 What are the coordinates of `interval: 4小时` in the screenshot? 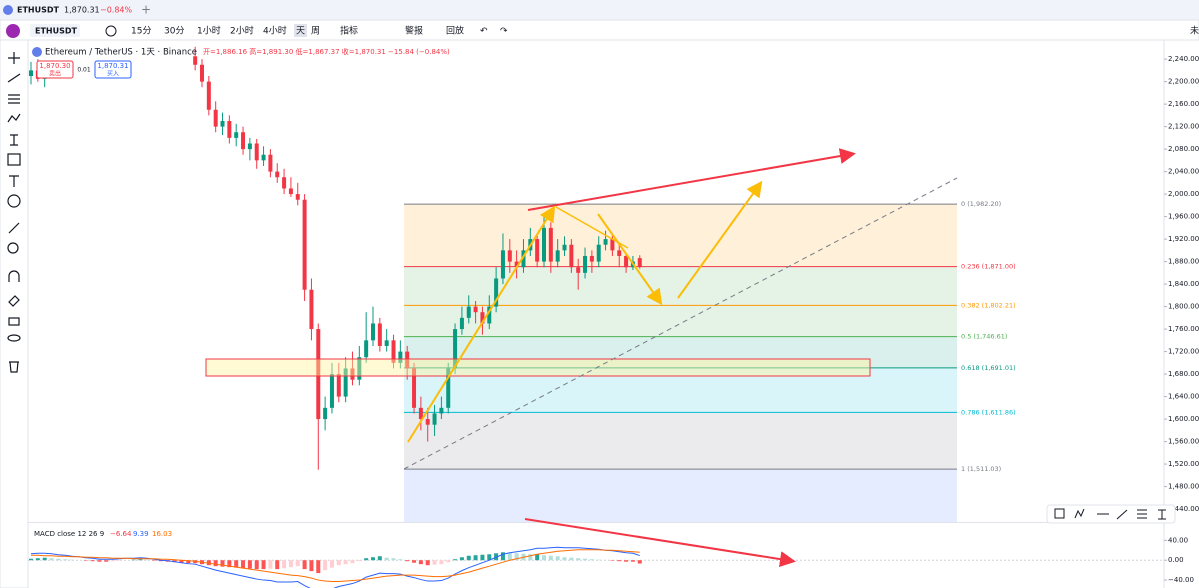 It's located at (275, 31).